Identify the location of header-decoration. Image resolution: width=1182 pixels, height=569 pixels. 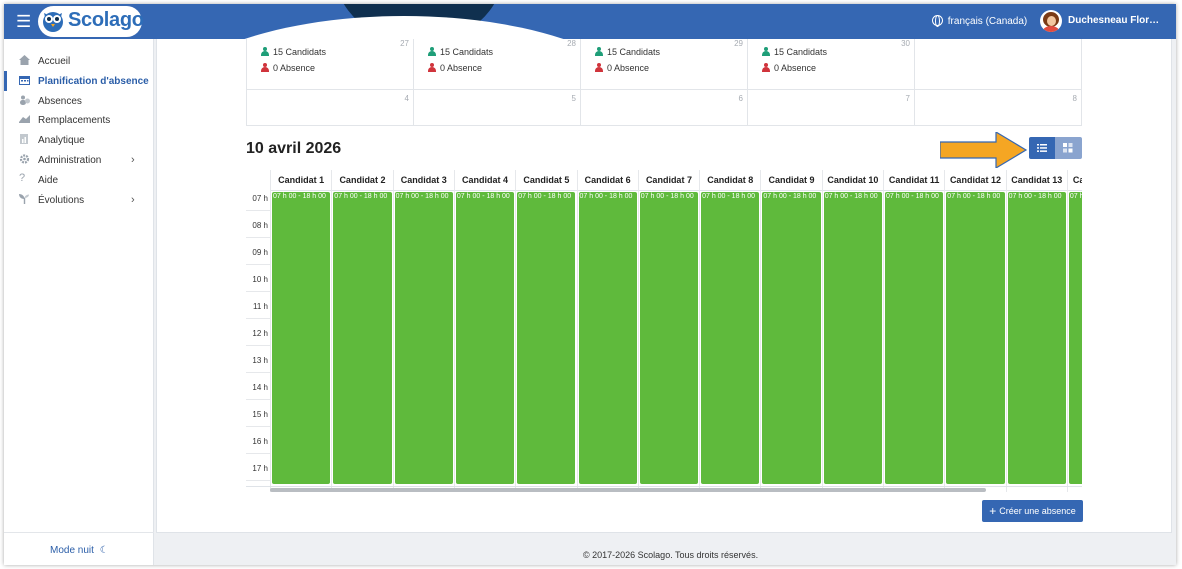
(404, 27).